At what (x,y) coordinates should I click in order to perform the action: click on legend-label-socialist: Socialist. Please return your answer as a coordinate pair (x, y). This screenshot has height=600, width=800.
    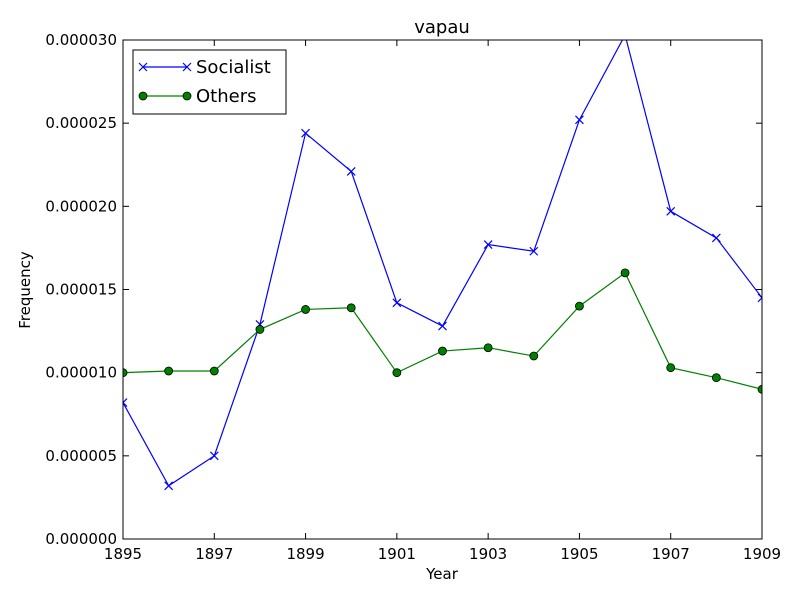
    Looking at the image, I should click on (233, 67).